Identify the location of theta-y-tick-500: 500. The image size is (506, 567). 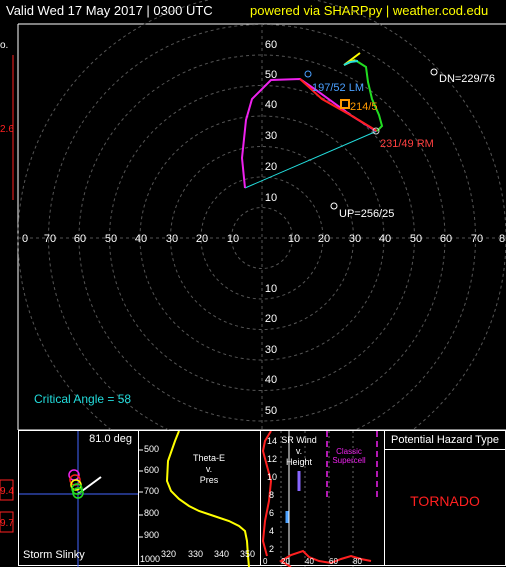
(152, 449).